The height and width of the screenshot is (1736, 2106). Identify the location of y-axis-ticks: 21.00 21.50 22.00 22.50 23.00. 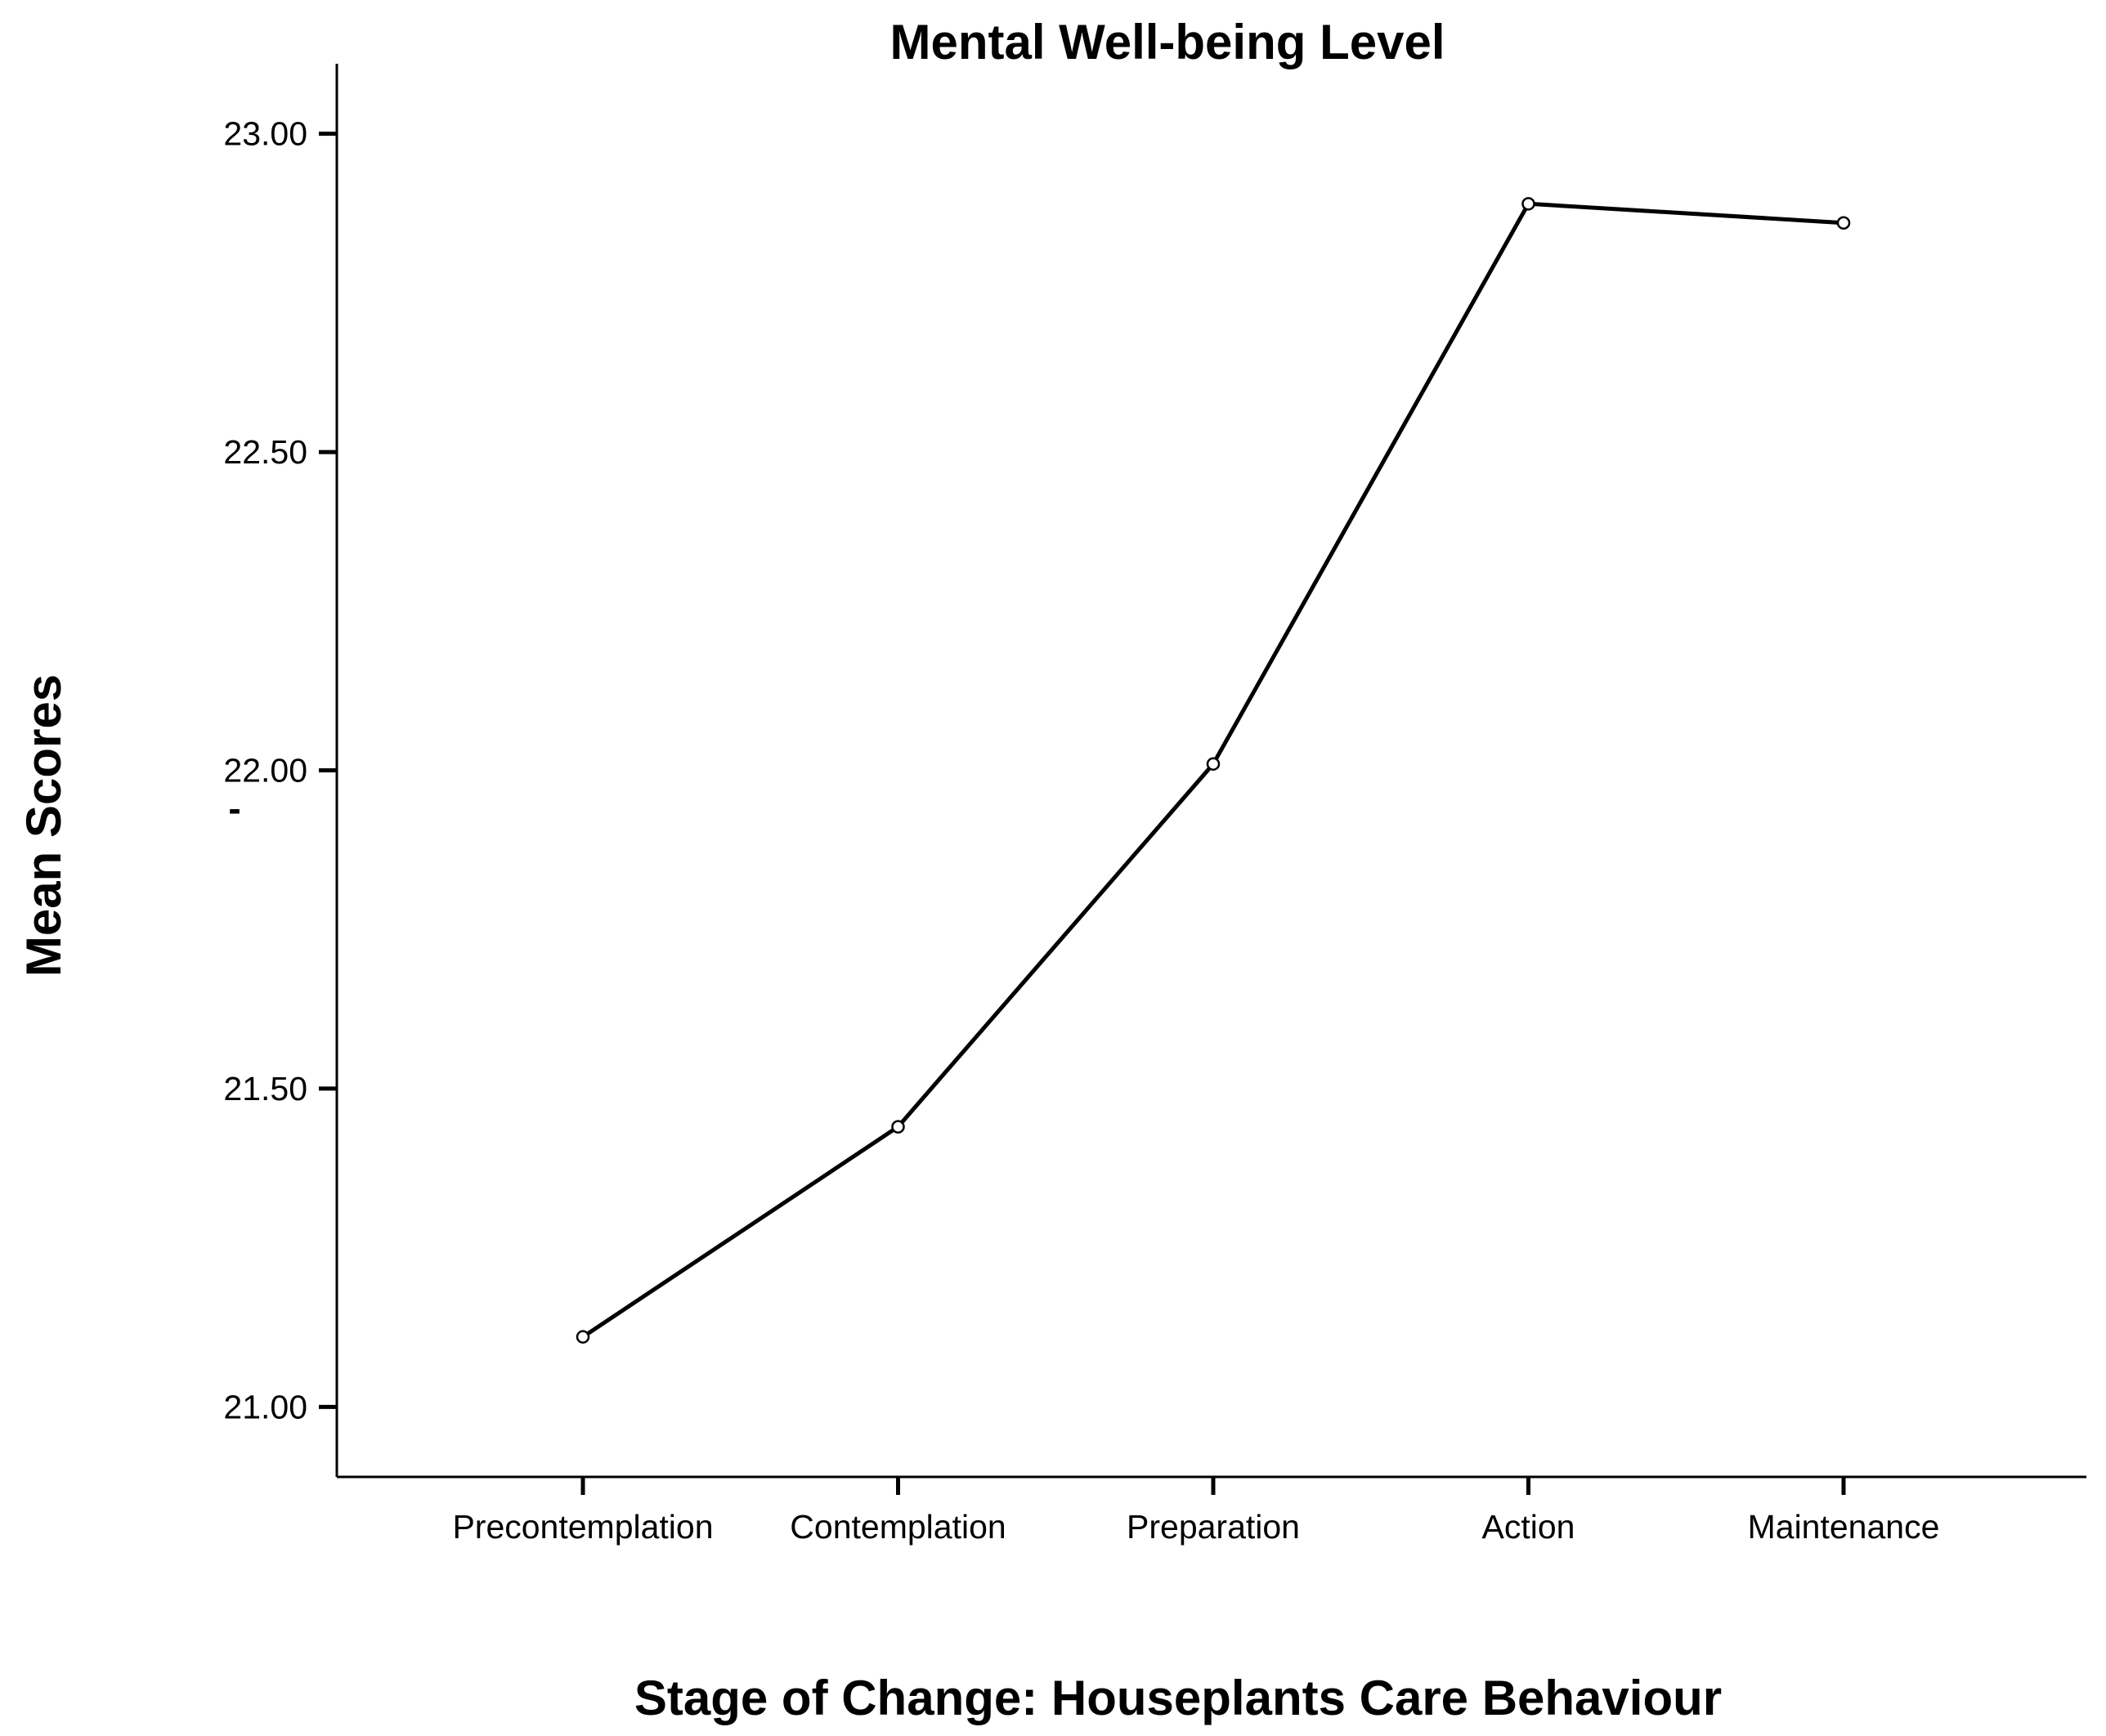
(280, 770).